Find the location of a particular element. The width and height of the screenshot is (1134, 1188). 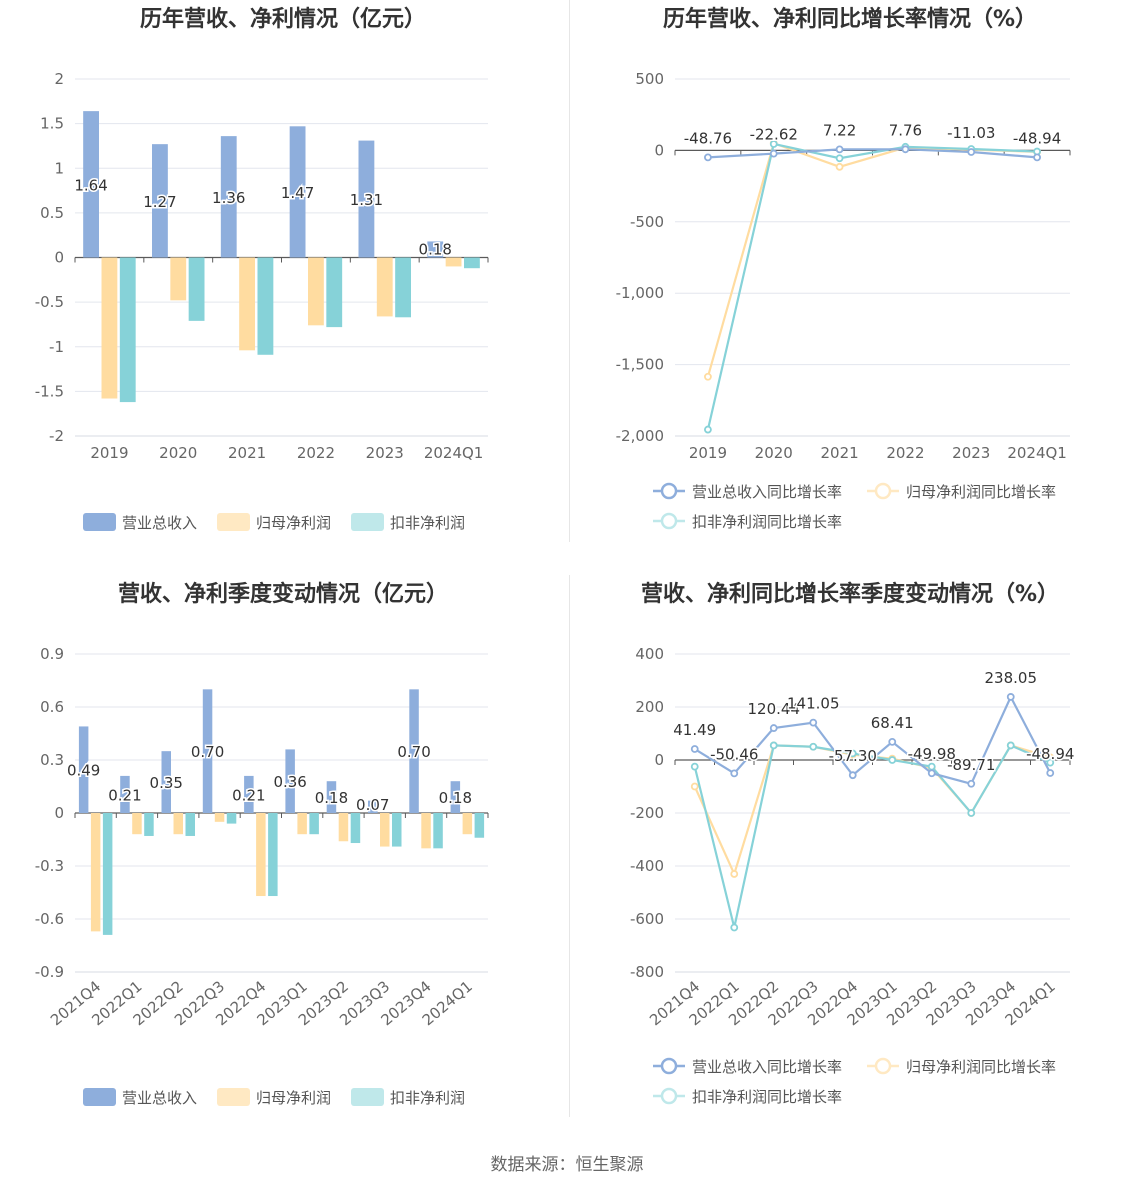

y-tick-label: -0.9 is located at coordinates (49, 972).